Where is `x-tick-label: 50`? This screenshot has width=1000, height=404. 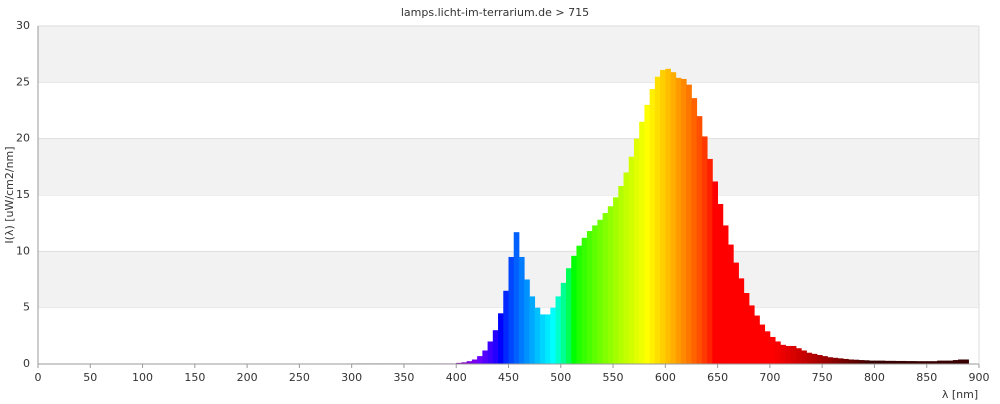 x-tick-label: 50 is located at coordinates (90, 377).